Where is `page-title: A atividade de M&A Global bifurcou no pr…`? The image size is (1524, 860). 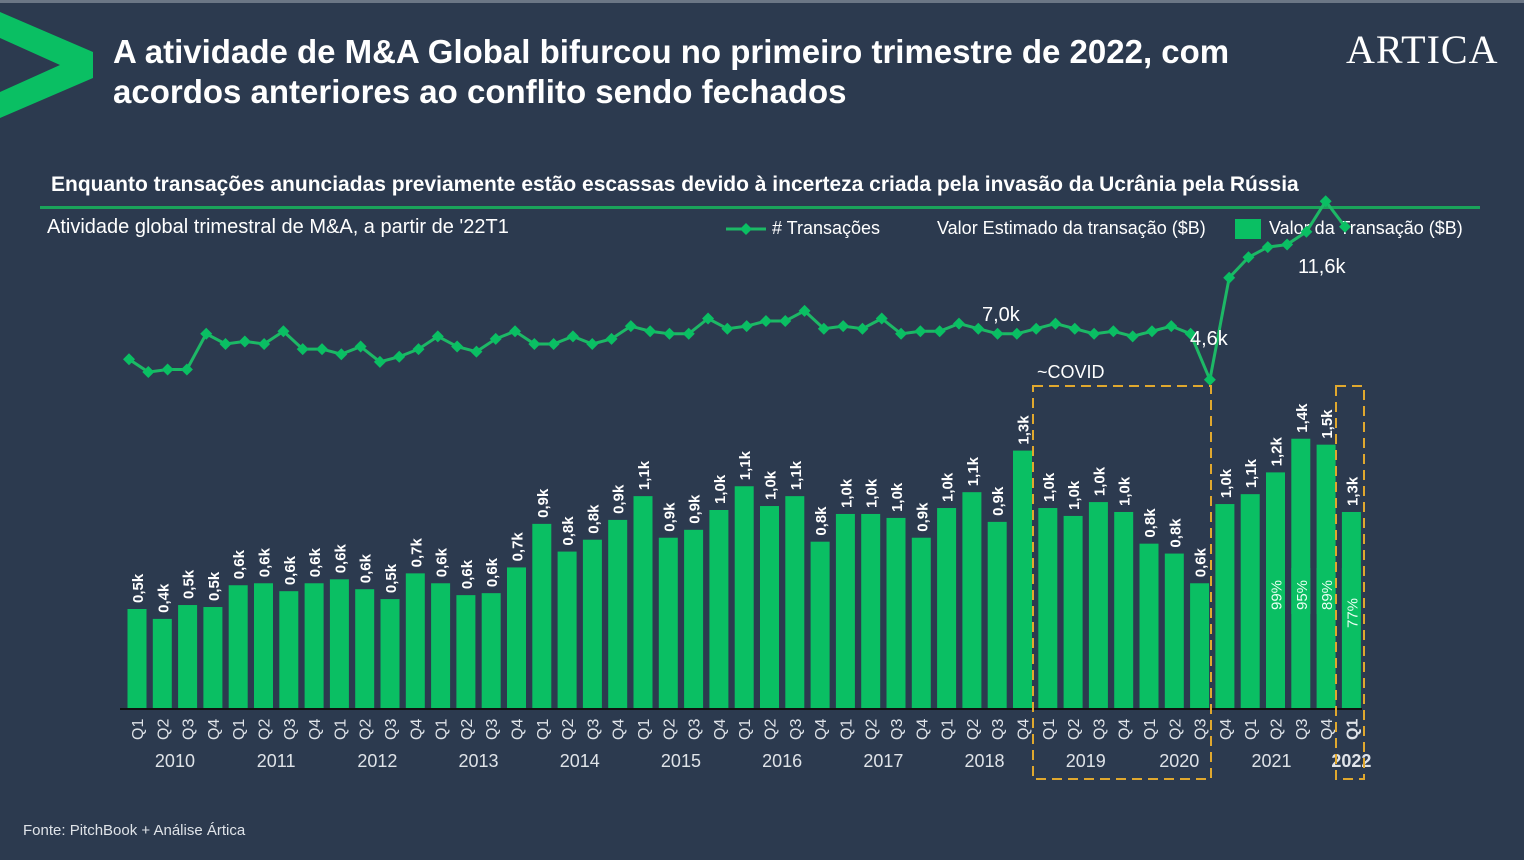 page-title: A atividade de M&A Global bifurcou no pr… is located at coordinates (713, 72).